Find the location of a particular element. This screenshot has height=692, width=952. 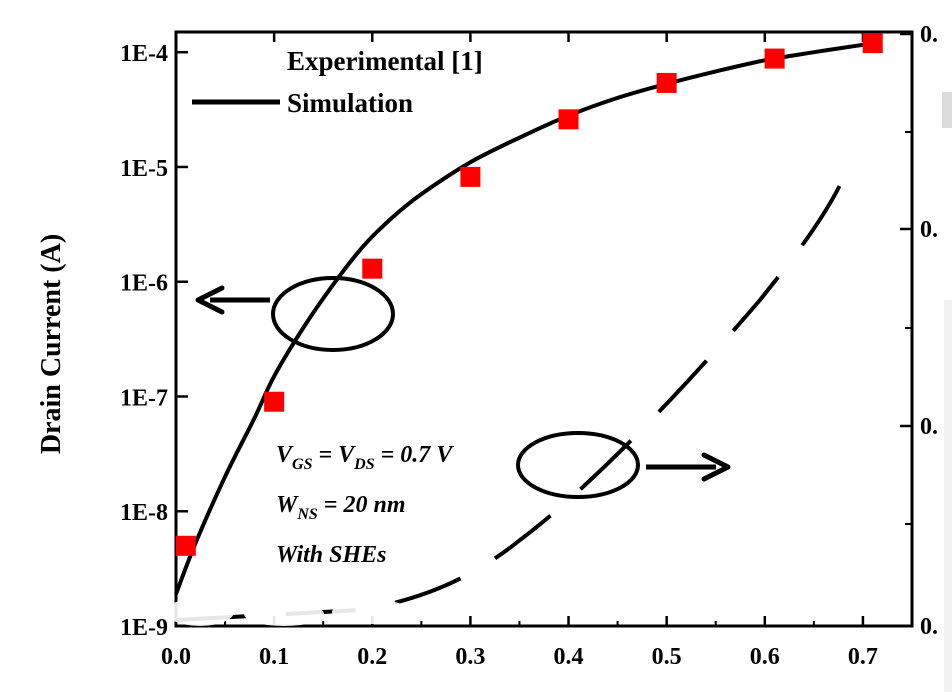

x-tick-label: 0.2 is located at coordinates (372, 657).